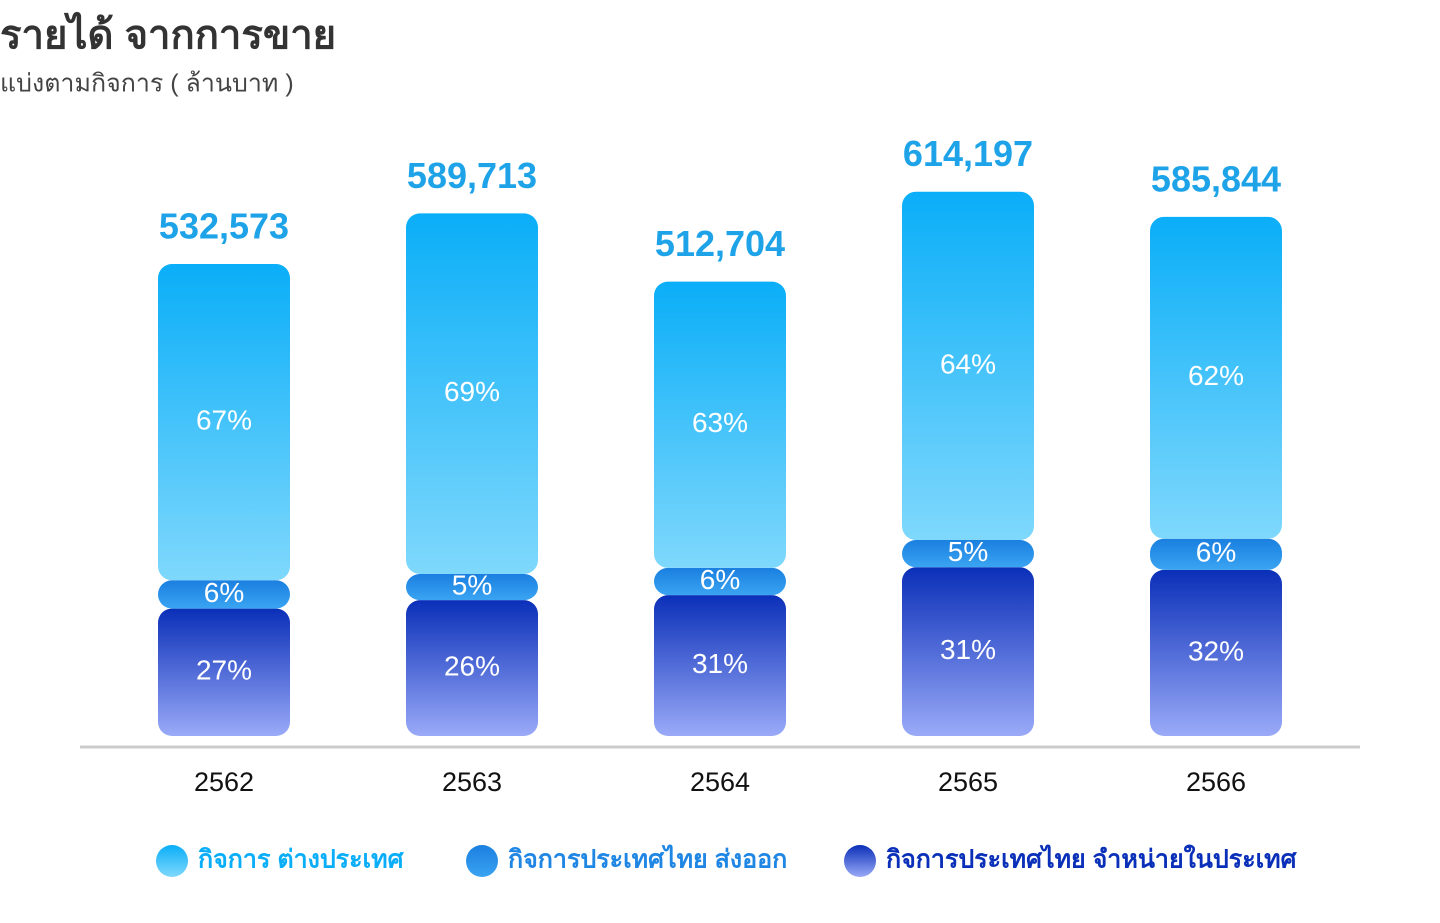 The height and width of the screenshot is (923, 1440). I want to click on legend-label: กิจการประเทศไทย ส่งออก, so click(647, 859).